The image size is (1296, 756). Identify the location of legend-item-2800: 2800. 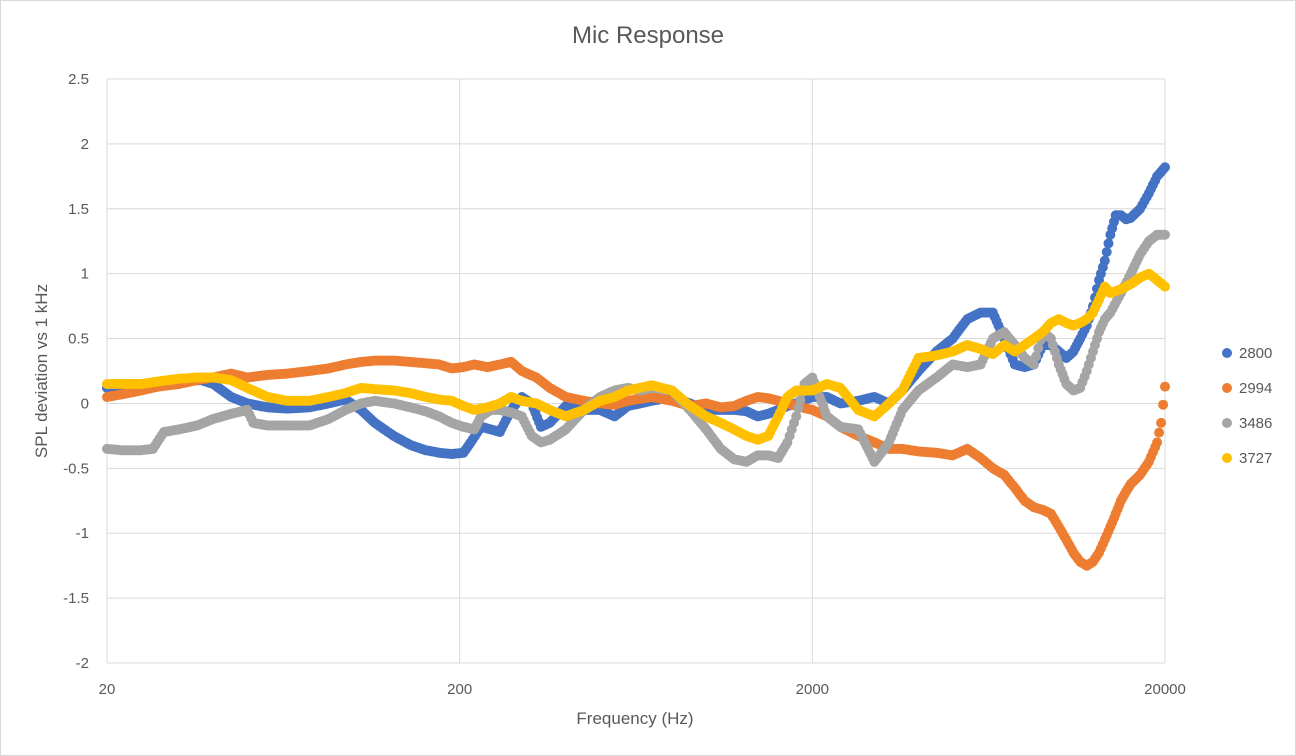
(1247, 353).